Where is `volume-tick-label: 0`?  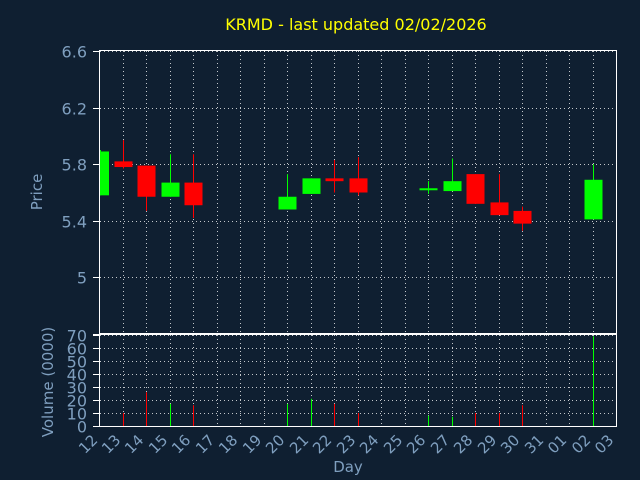
volume-tick-label: 0 is located at coordinates (82, 427).